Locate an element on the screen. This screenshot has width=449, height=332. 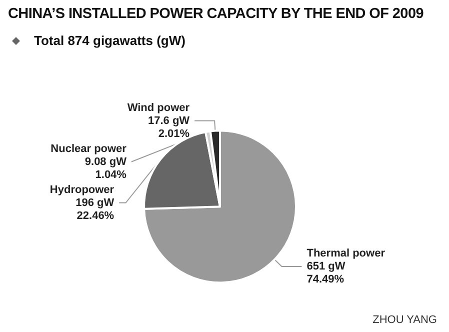
data-label: 651 gW 74.49% is located at coordinates (326, 273).